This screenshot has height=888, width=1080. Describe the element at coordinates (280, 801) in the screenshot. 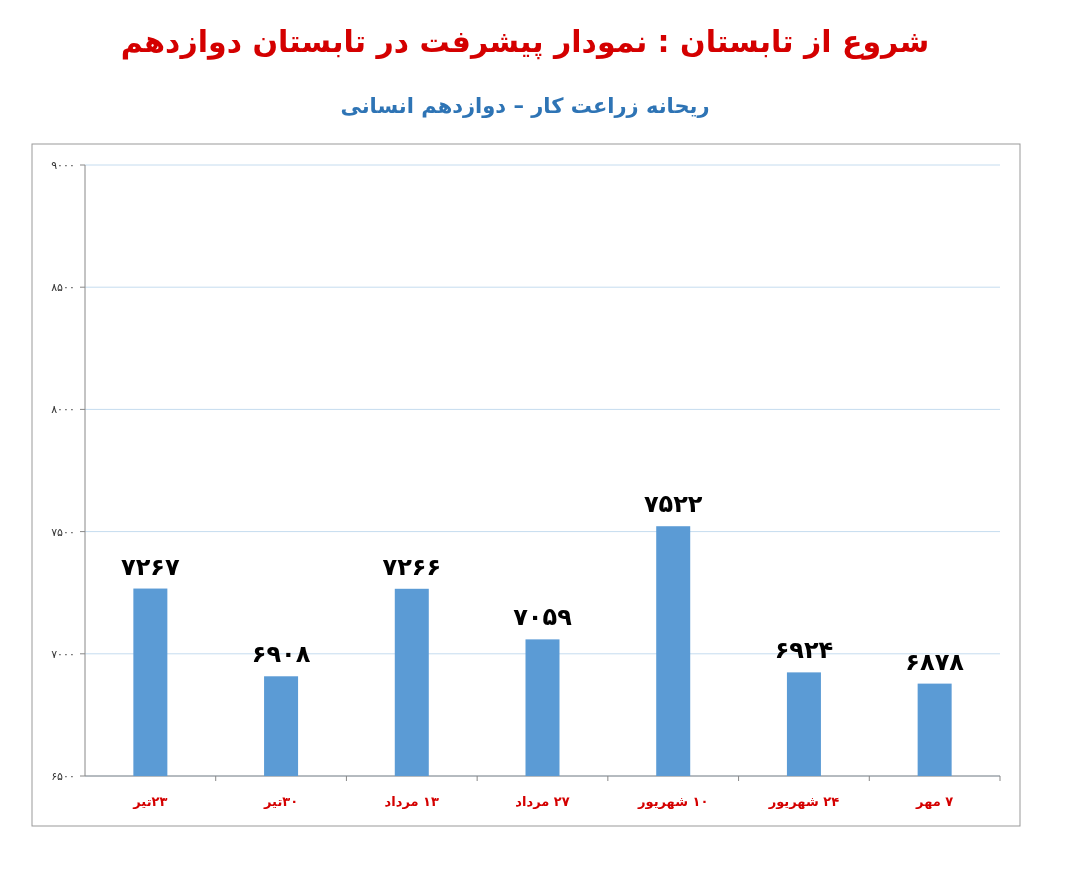

I see `x-tick-label: ۳۰تیر` at that location.